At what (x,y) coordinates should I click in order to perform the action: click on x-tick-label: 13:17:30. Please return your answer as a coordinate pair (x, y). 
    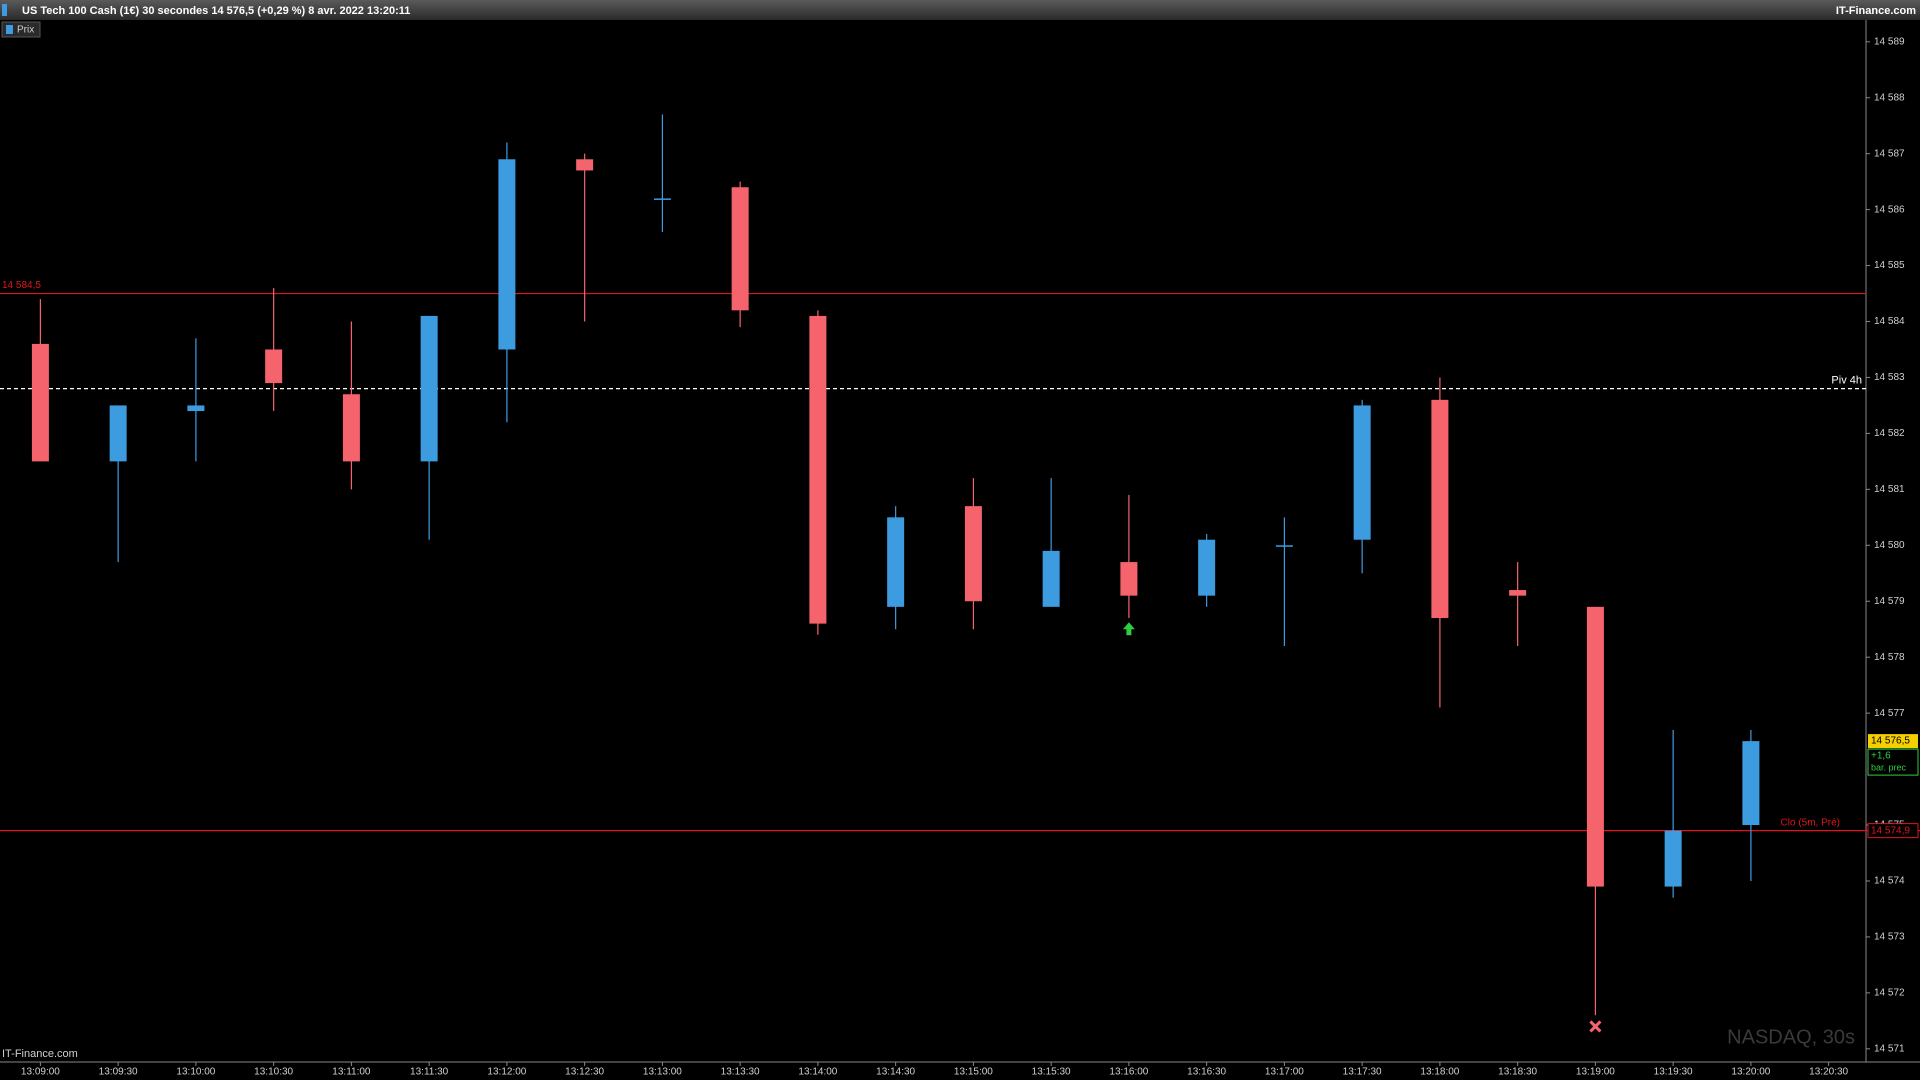
    Looking at the image, I should click on (1362, 1072).